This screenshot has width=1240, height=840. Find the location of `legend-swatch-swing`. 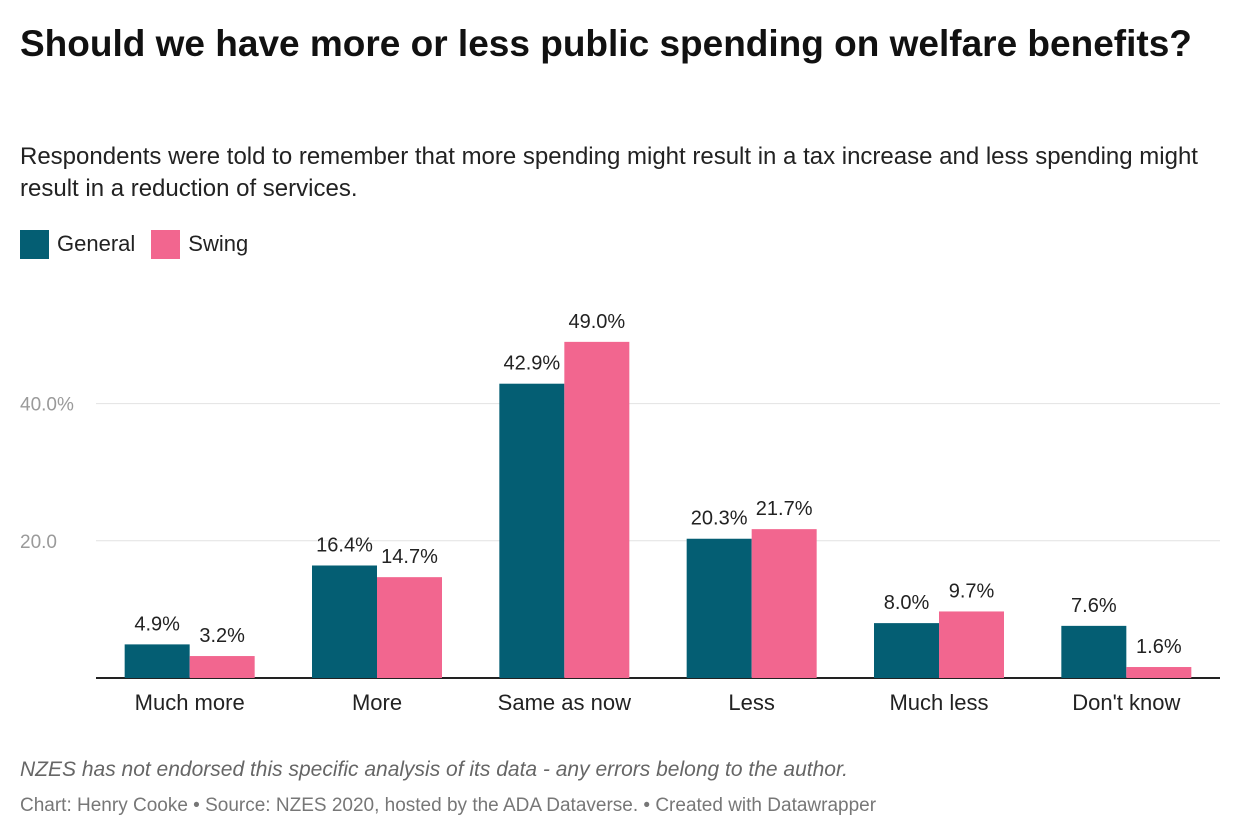

legend-swatch-swing is located at coordinates (166, 244).